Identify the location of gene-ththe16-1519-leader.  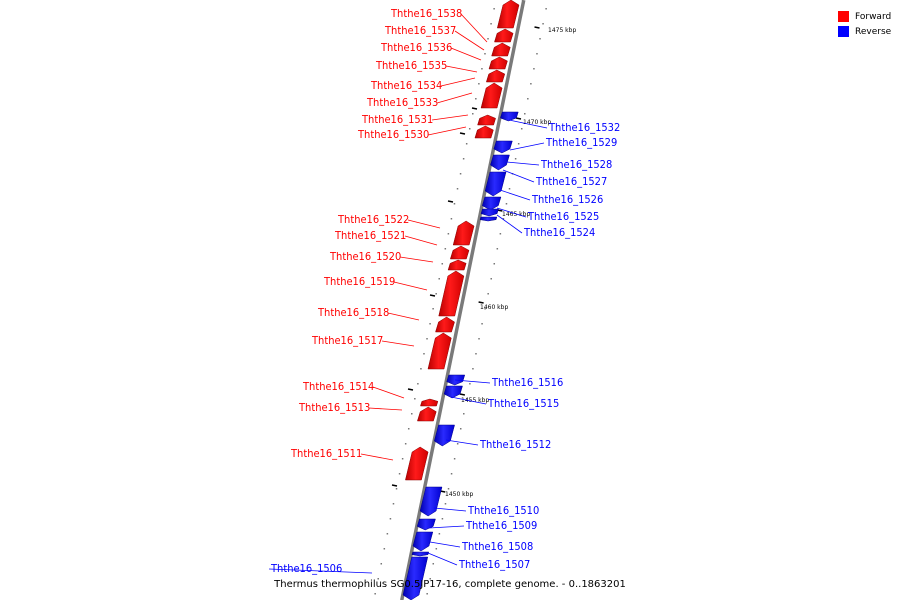
(410, 286).